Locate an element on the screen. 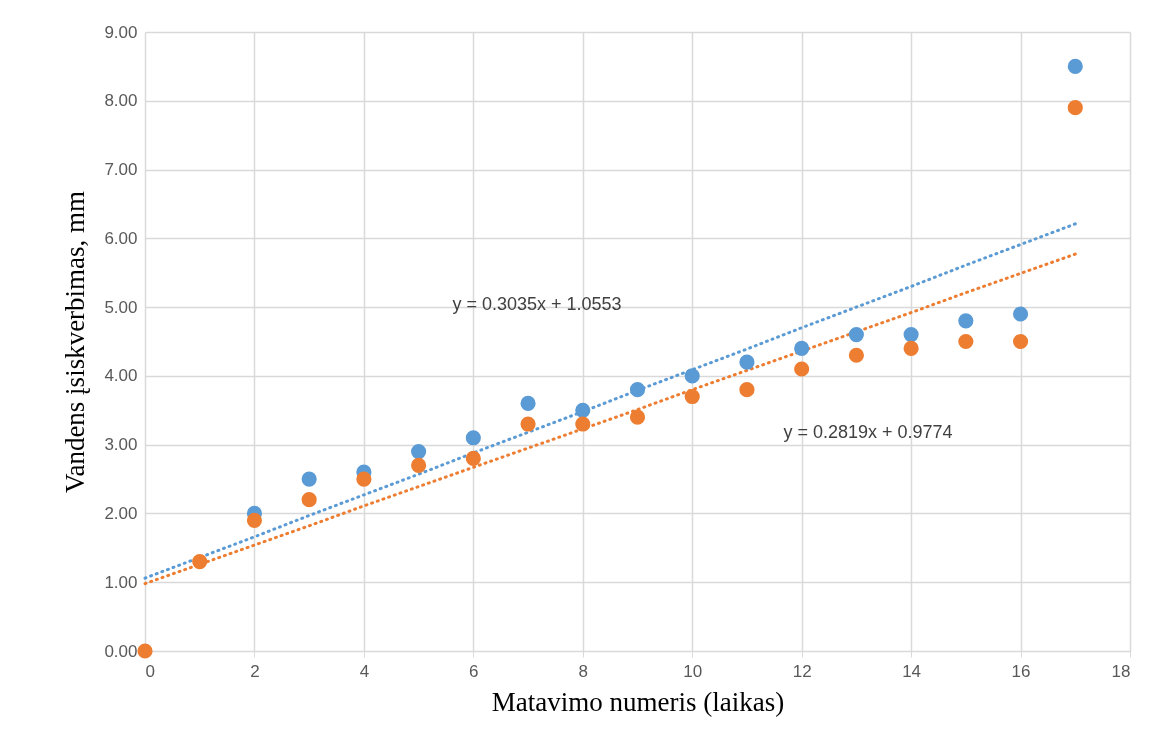  x-tick-label: 16 is located at coordinates (1021, 671).